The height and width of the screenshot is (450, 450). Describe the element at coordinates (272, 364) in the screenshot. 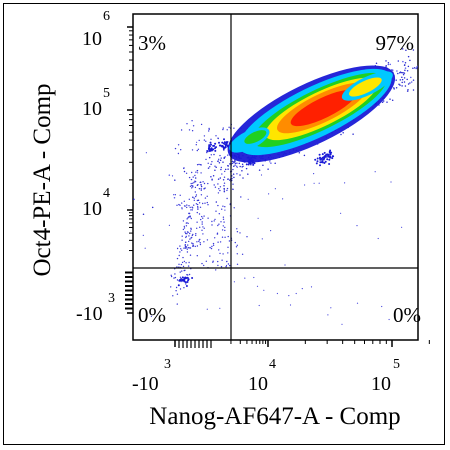

I see `svg-text: 4` at that location.